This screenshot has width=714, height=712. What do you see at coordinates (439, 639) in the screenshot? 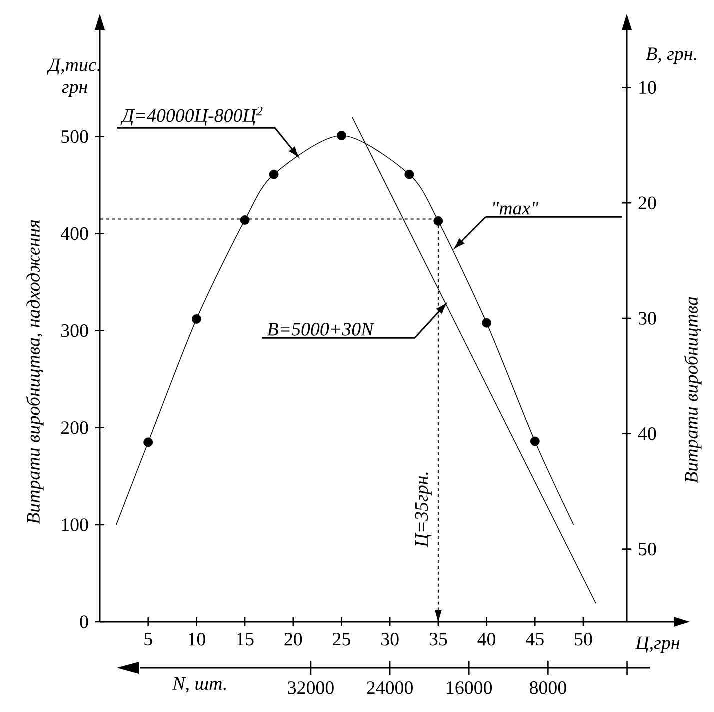
I see `x-tick-label: 35` at bounding box center [439, 639].